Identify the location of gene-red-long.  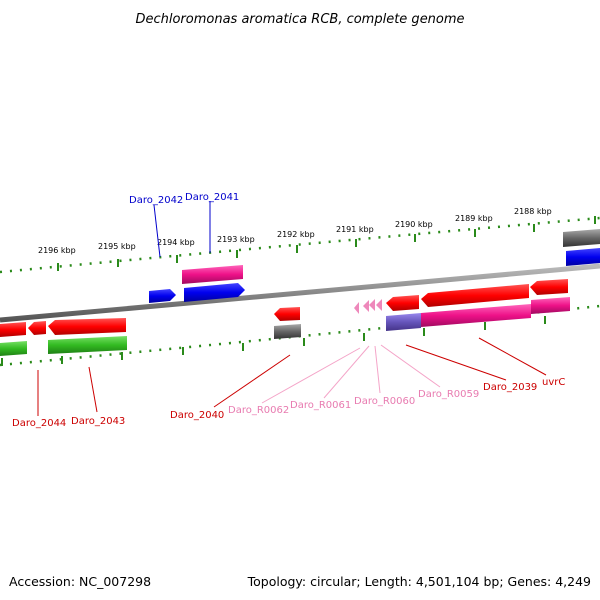
(475, 295).